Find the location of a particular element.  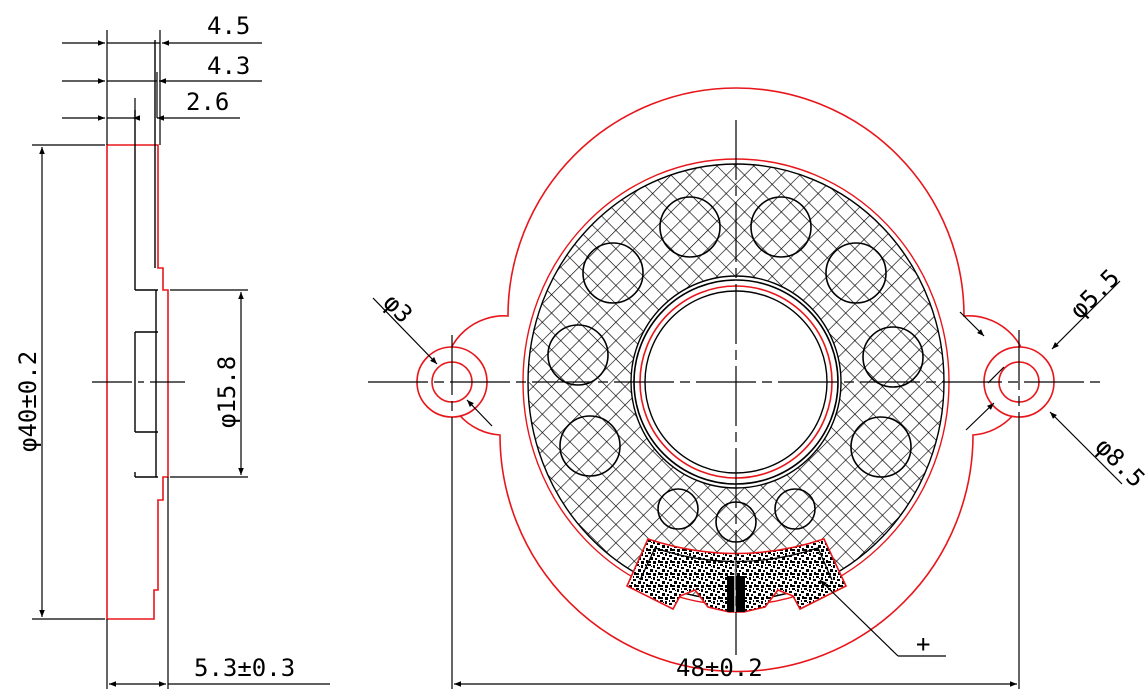

dim-step-thickness-label: 4.3 is located at coordinates (228, 66).